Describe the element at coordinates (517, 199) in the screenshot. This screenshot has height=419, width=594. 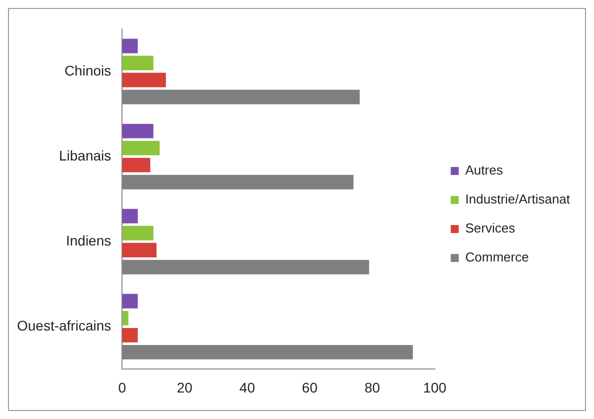
I see `legend-label: Industrie/Artisanat` at that location.